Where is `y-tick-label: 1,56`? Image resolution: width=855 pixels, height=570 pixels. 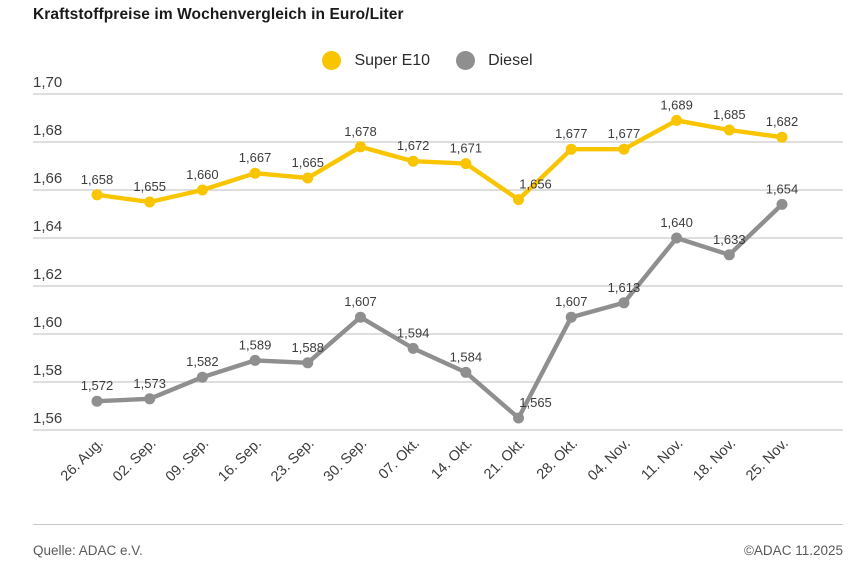 y-tick-label: 1,56 is located at coordinates (47, 418).